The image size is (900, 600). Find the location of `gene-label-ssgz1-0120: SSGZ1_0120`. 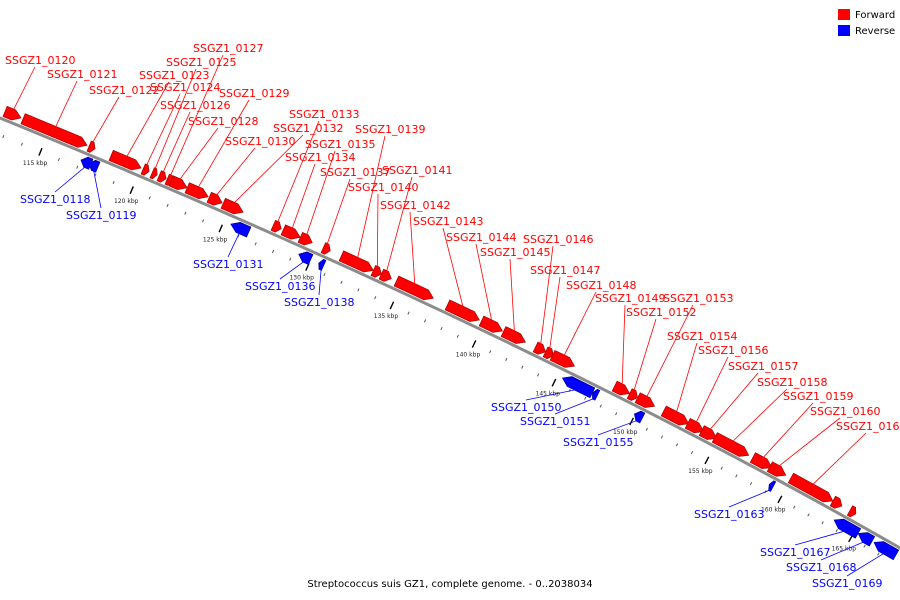

gene-label-ssgz1-0120: SSGZ1_0120 is located at coordinates (40, 60).